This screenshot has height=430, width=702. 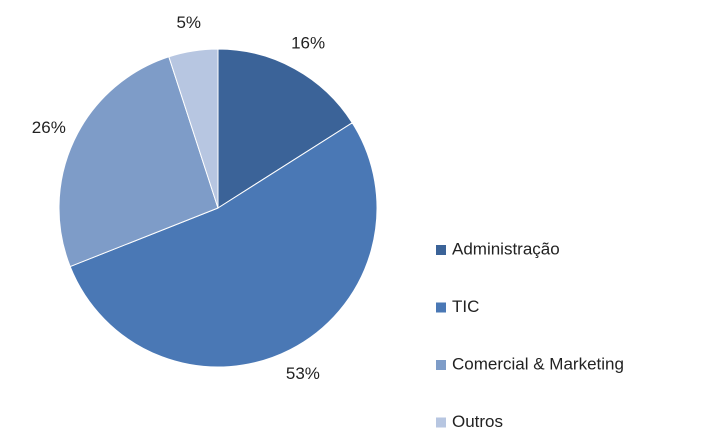 What do you see at coordinates (477, 421) in the screenshot?
I see `legend-label: Outros` at bounding box center [477, 421].